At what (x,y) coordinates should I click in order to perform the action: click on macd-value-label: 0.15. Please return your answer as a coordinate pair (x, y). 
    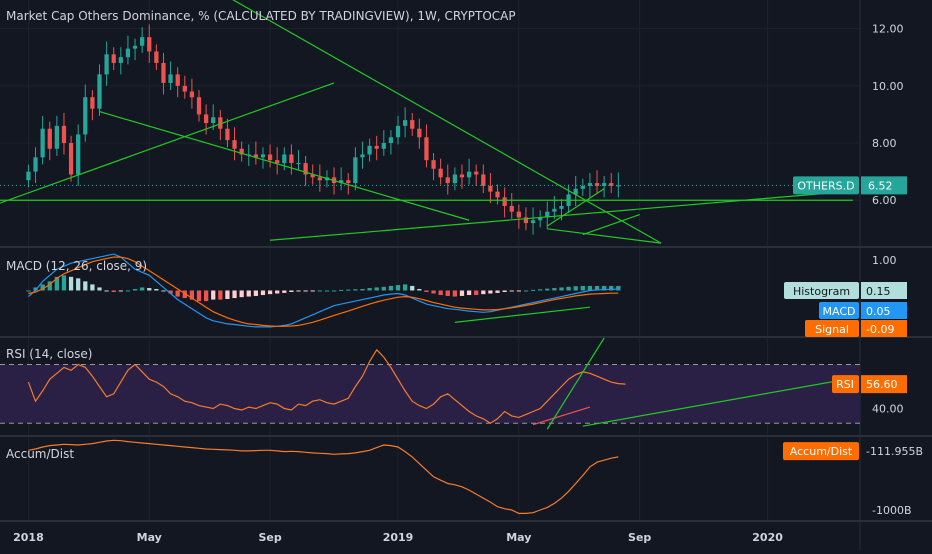
    Looking at the image, I should click on (878, 291).